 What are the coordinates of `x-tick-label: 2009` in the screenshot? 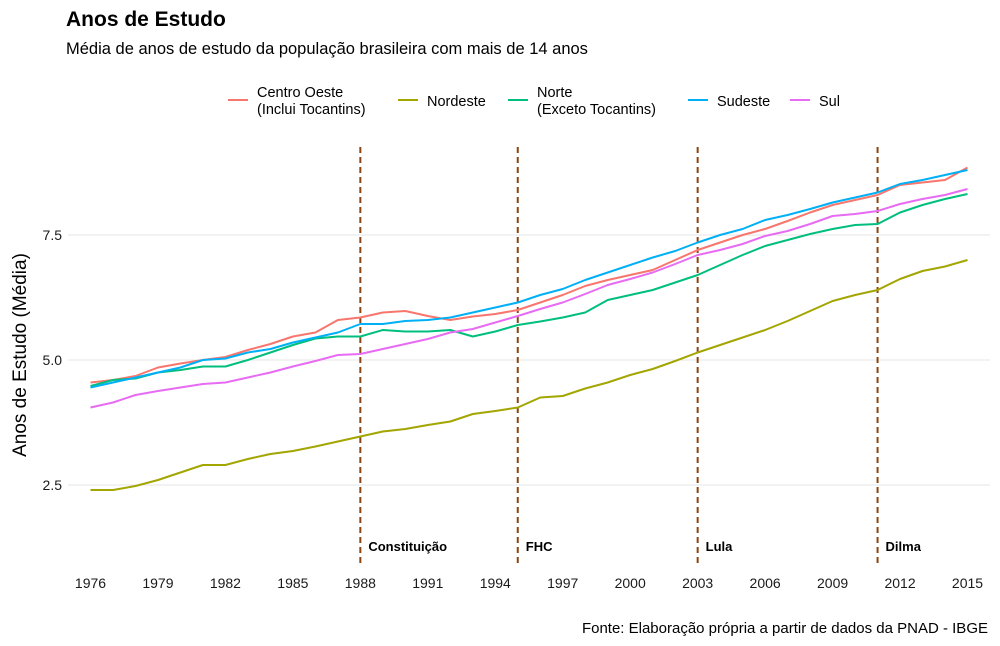 It's located at (832, 583).